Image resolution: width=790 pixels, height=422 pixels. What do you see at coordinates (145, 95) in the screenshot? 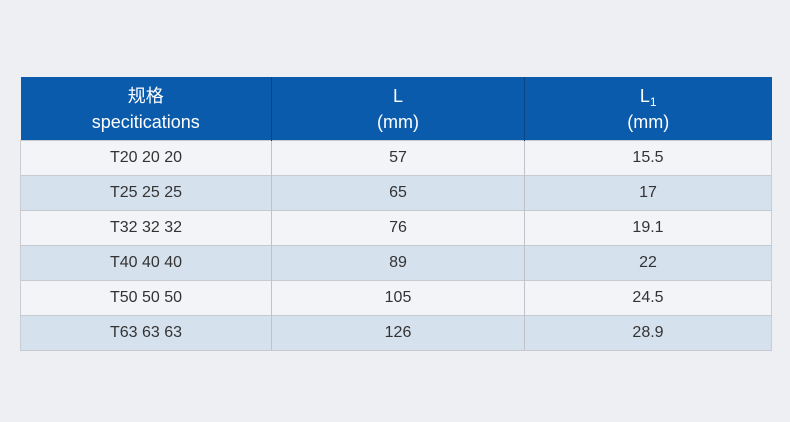
I see `header-spec-zh: 规格` at bounding box center [145, 95].